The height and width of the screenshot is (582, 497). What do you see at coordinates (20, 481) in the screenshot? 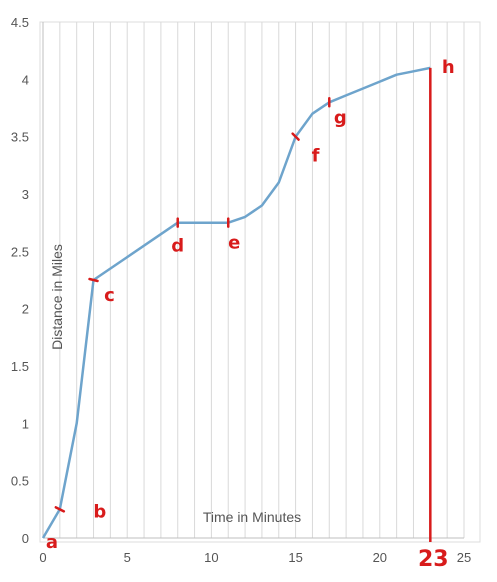
I see `y-tick-label: 0.5` at bounding box center [20, 481].